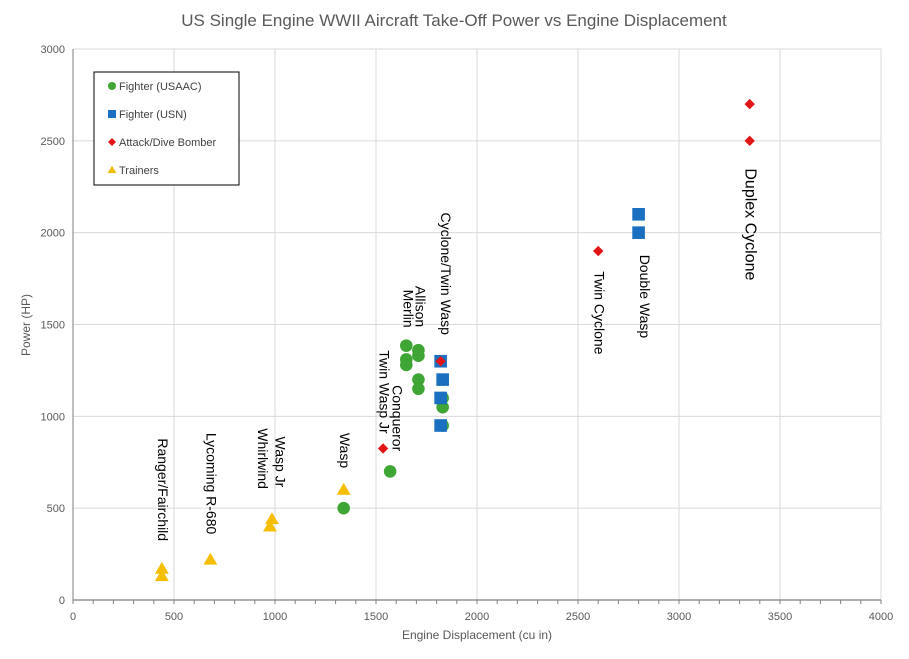 Image resolution: width=909 pixels, height=659 pixels. I want to click on annotation-label: Twin Cyclone, so click(599, 312).